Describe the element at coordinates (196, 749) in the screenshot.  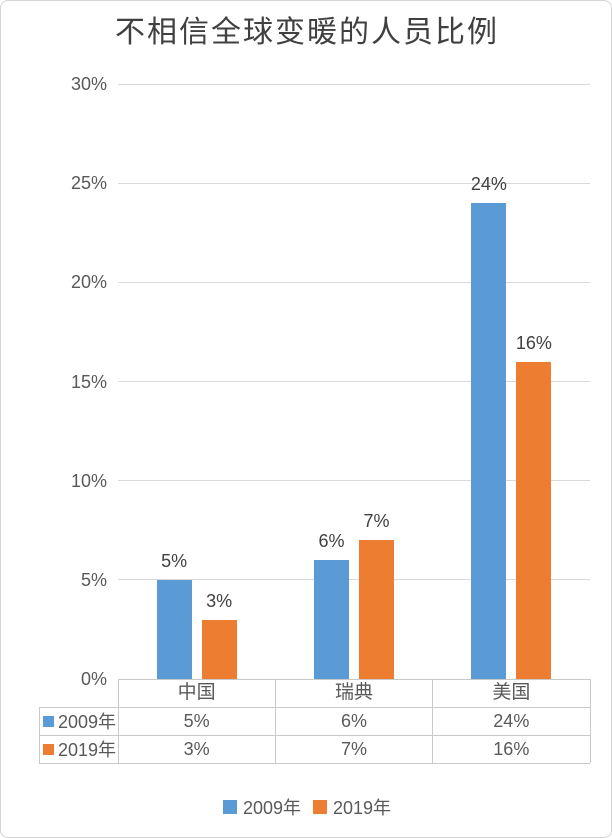
I see `table-value-cell: 3%` at that location.